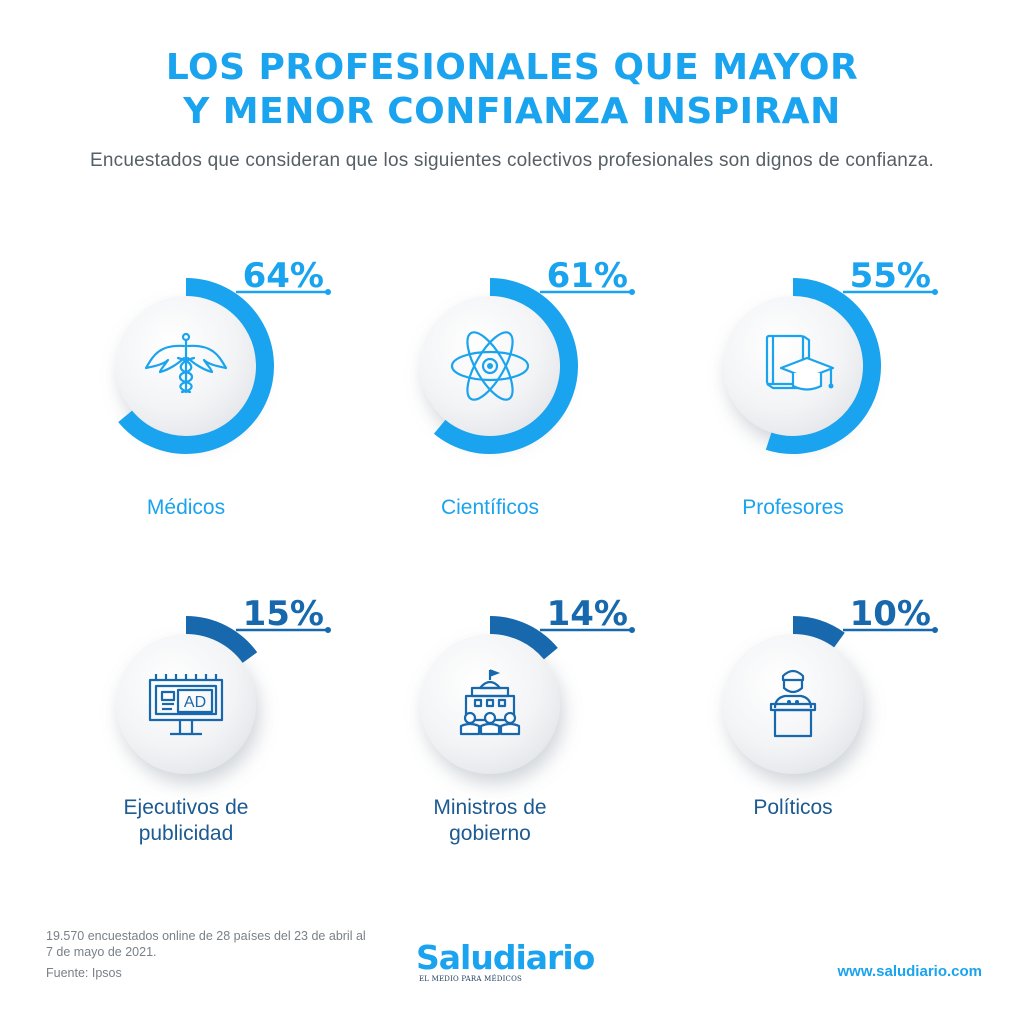 The width and height of the screenshot is (1024, 1024). I want to click on saludiario-logo: Saludiario EL MEDIO PARA MÉDICOS, so click(516, 961).